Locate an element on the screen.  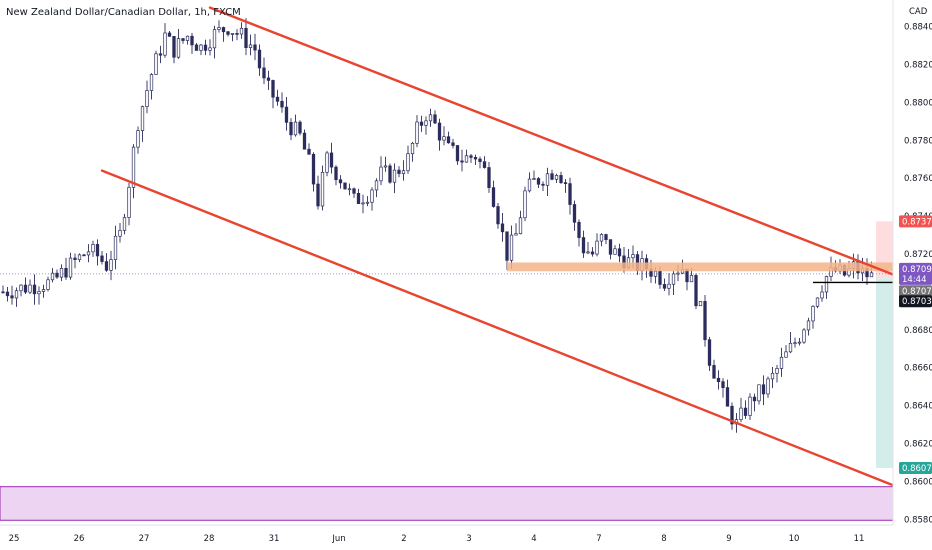
svg-text: 0.87372 is located at coordinates (917, 222).